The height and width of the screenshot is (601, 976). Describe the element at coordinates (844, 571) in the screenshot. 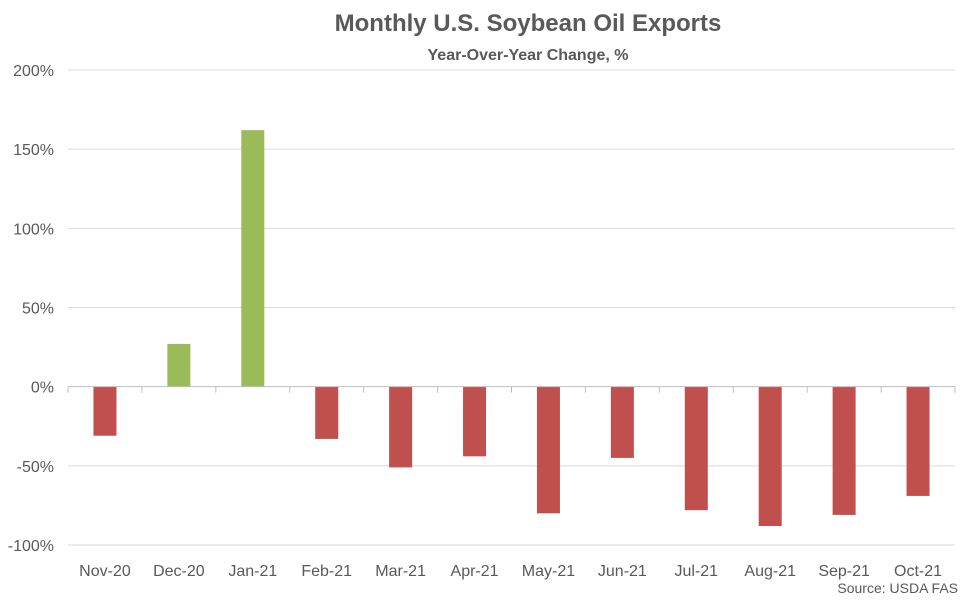

I see `x-tick-label: Sep-21` at that location.